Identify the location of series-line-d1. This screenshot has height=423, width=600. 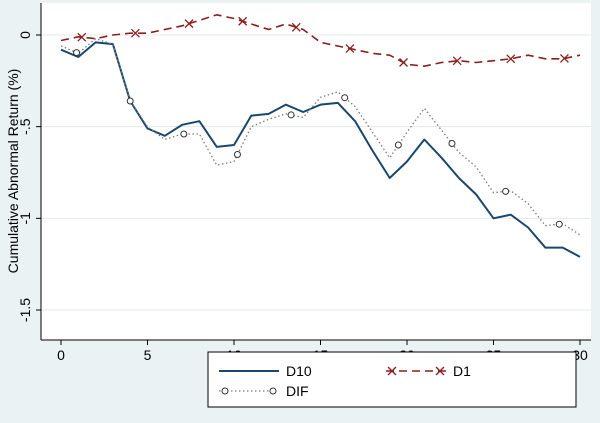
(320, 40).